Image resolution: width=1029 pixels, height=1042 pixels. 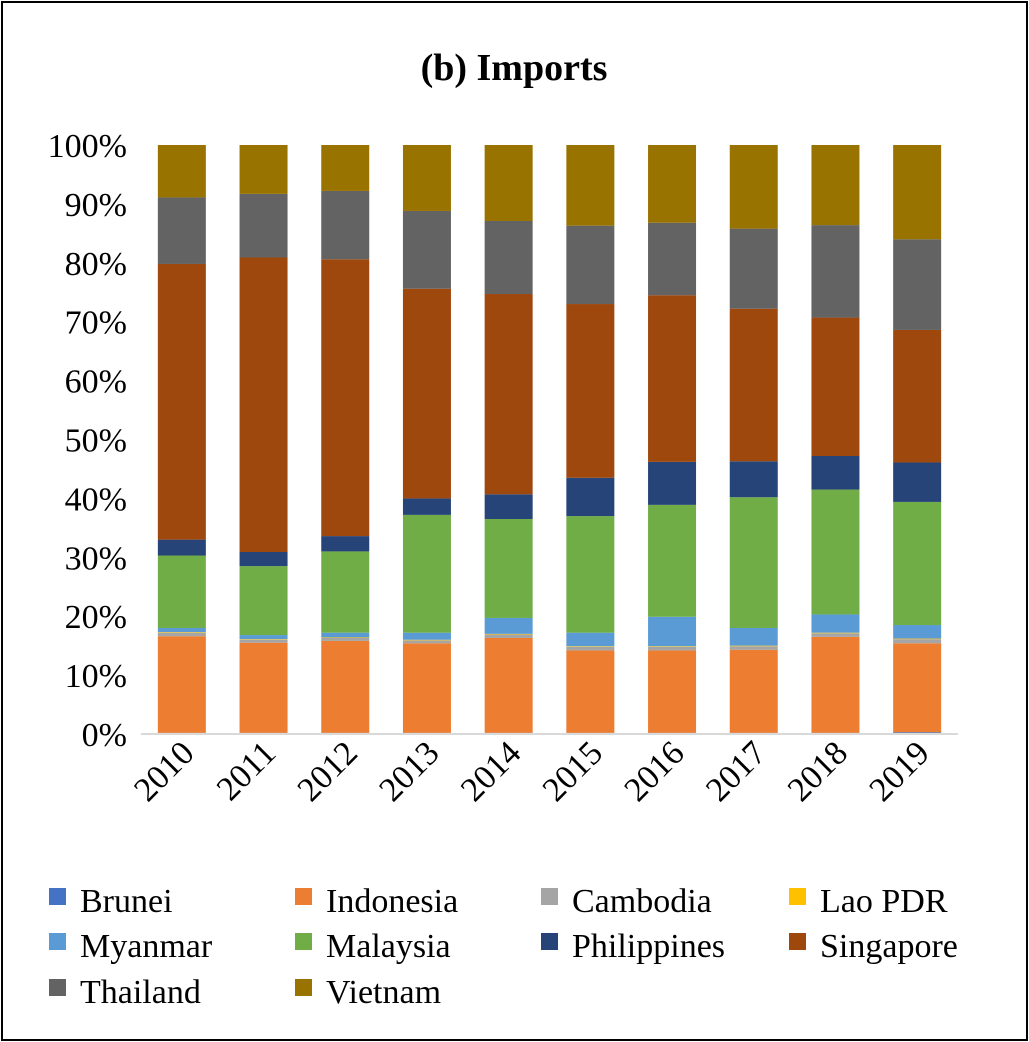 What do you see at coordinates (633, 946) in the screenshot?
I see `legend-item-philippines: Philippines` at bounding box center [633, 946].